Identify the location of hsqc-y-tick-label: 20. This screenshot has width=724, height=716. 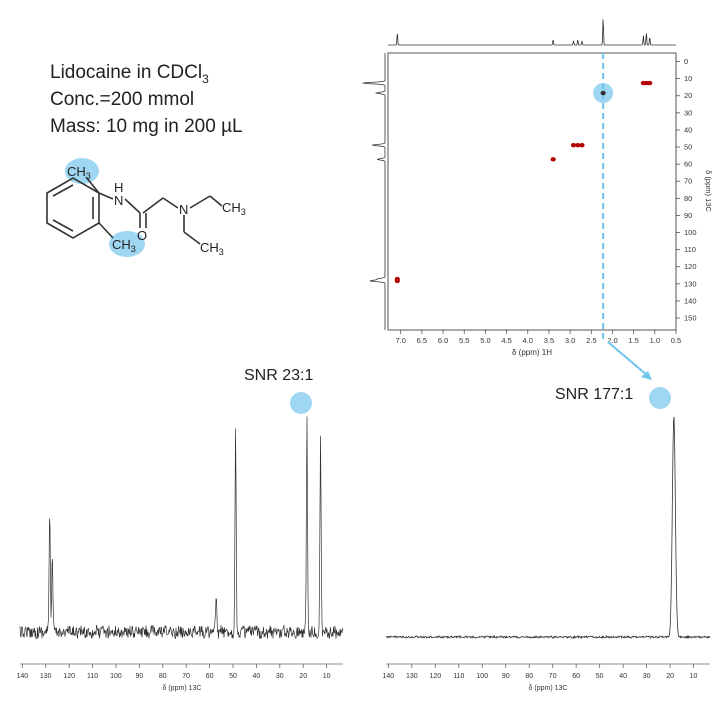
(688, 95).